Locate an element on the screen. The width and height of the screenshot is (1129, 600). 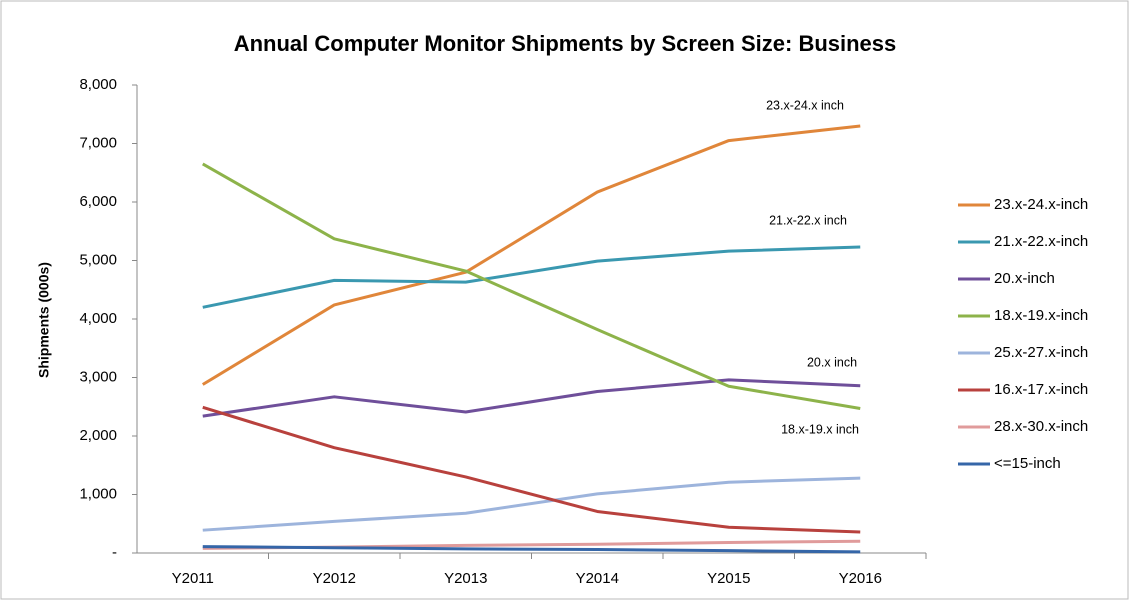
x-tick-label: Y2011 is located at coordinates (193, 578).